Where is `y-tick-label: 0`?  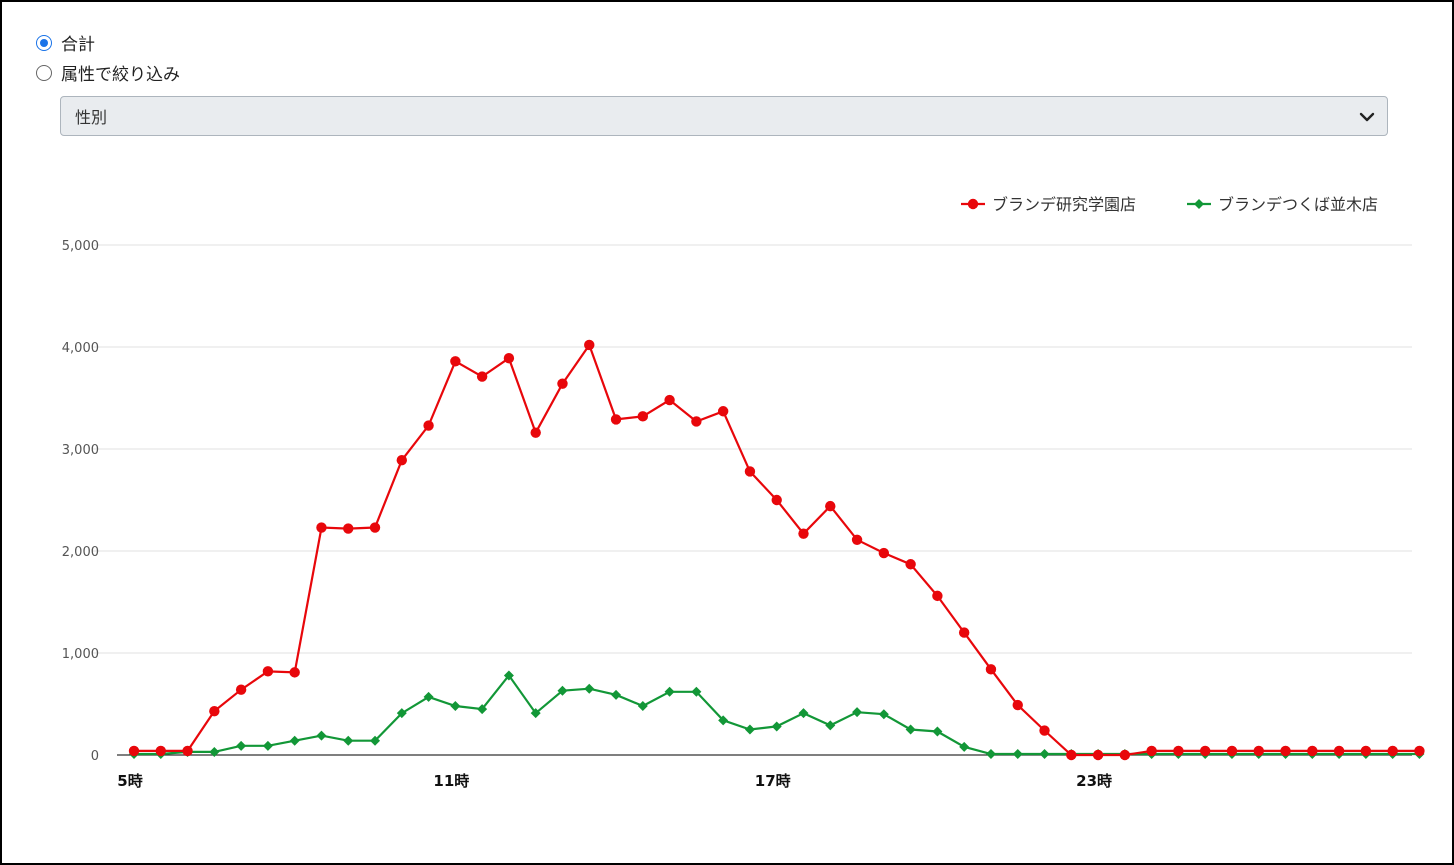
y-tick-label: 0 is located at coordinates (95, 756).